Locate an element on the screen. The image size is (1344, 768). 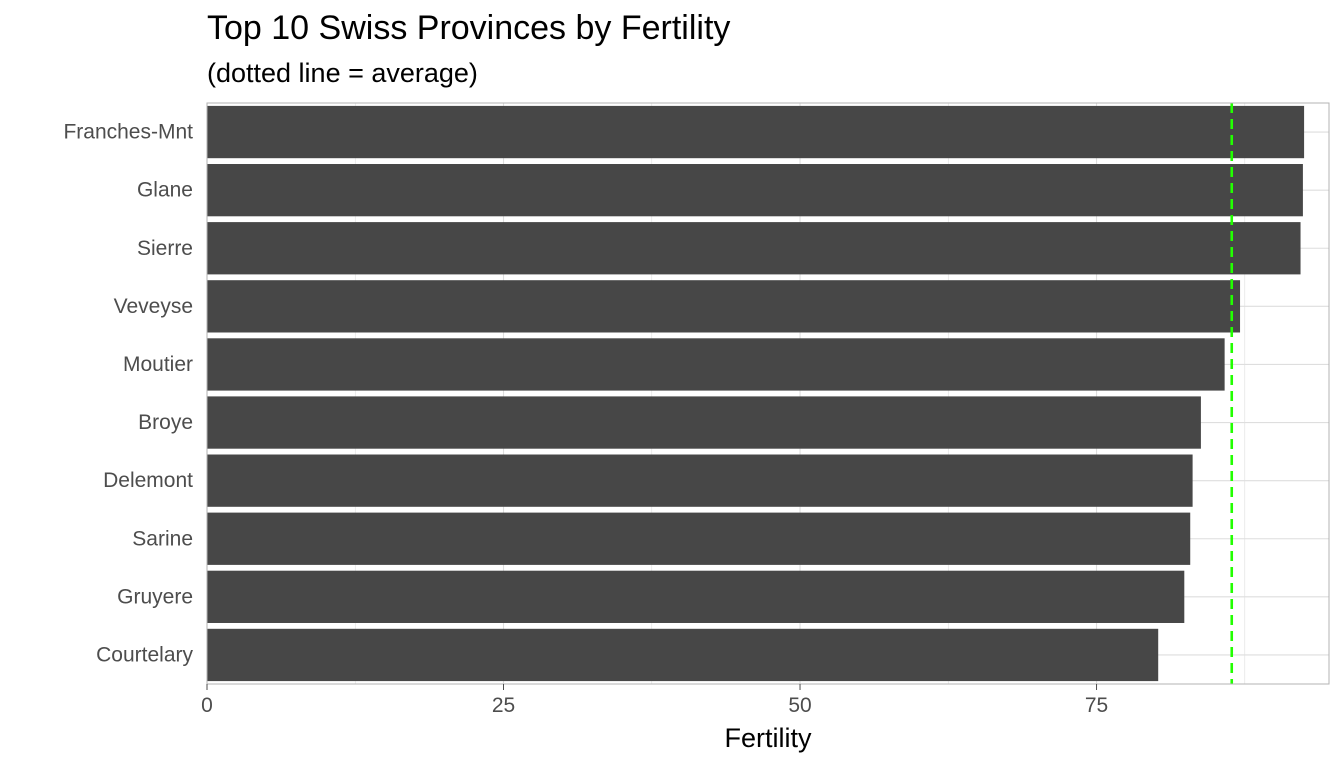
bar-sarine is located at coordinates (699, 538).